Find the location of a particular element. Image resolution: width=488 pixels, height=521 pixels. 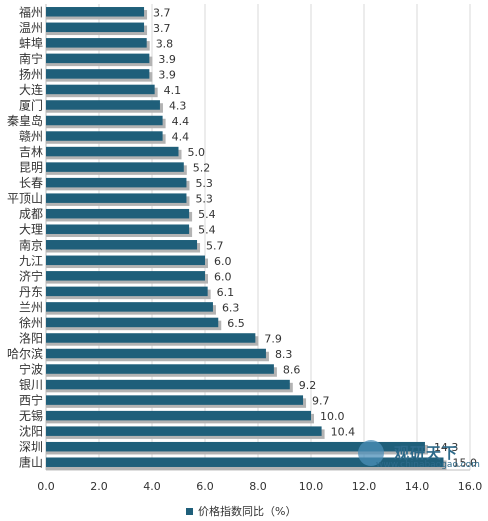

data-label: 10.4 is located at coordinates (343, 432).